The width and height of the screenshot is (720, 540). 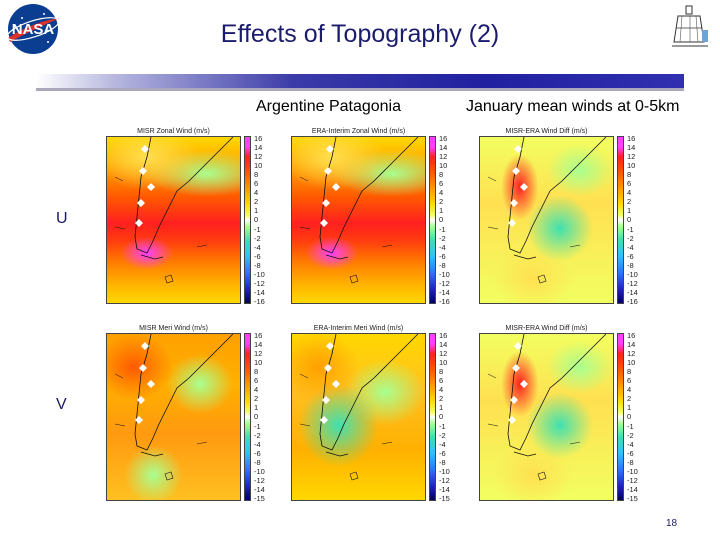 What do you see at coordinates (173, 328) in the screenshot?
I see `map-panel-title: MISR Meri Wind (m/s)` at bounding box center [173, 328].